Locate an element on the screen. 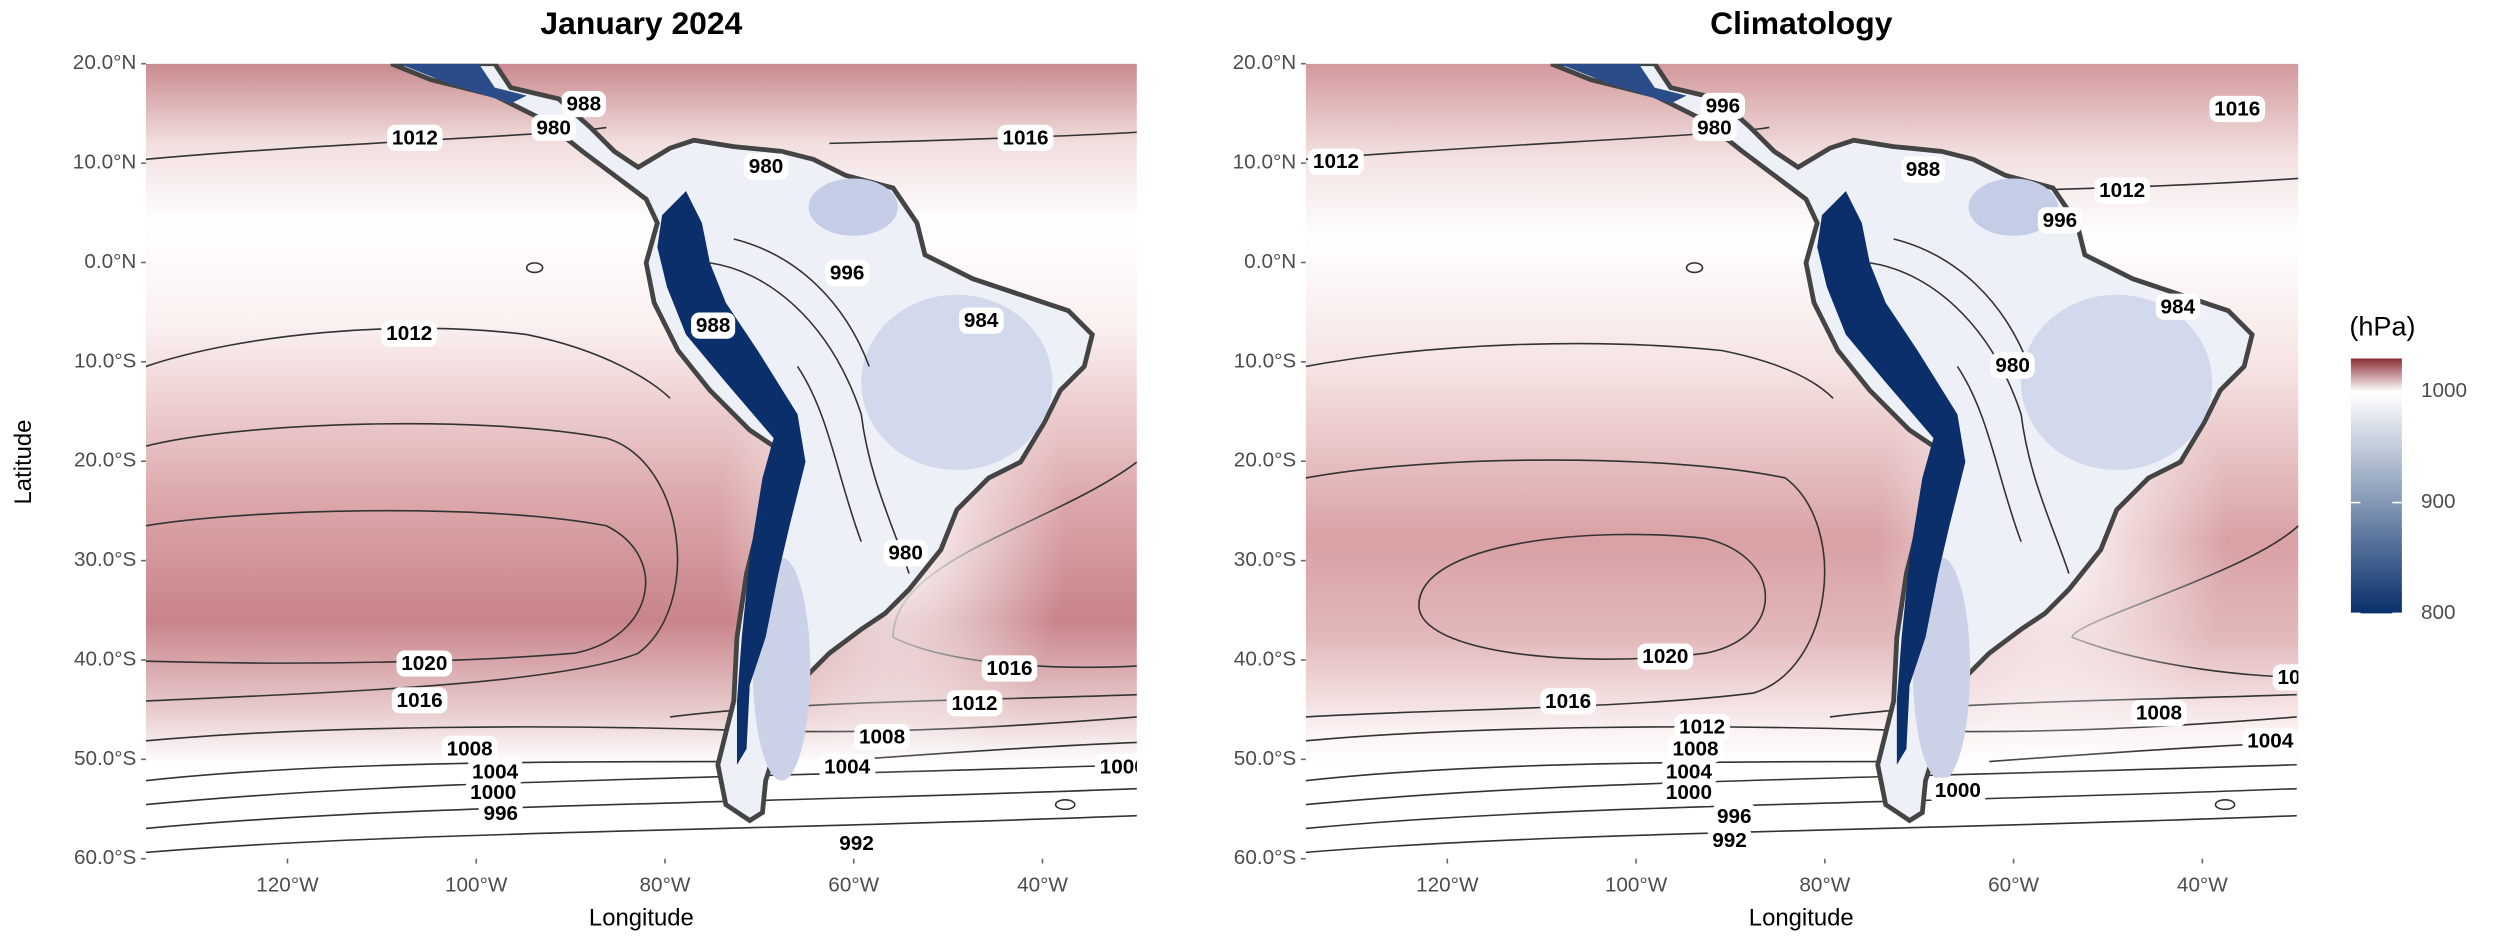  colorbar-tick-label: 1000 is located at coordinates (2444, 390).